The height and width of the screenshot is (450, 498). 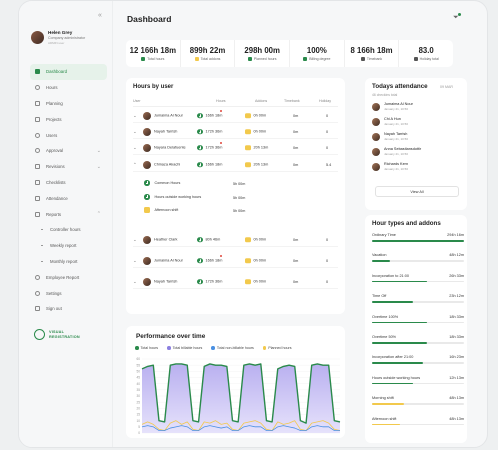 What do you see at coordinates (208, 239) in the screenshot?
I see `hours-cell: 80h 46m` at bounding box center [208, 239].